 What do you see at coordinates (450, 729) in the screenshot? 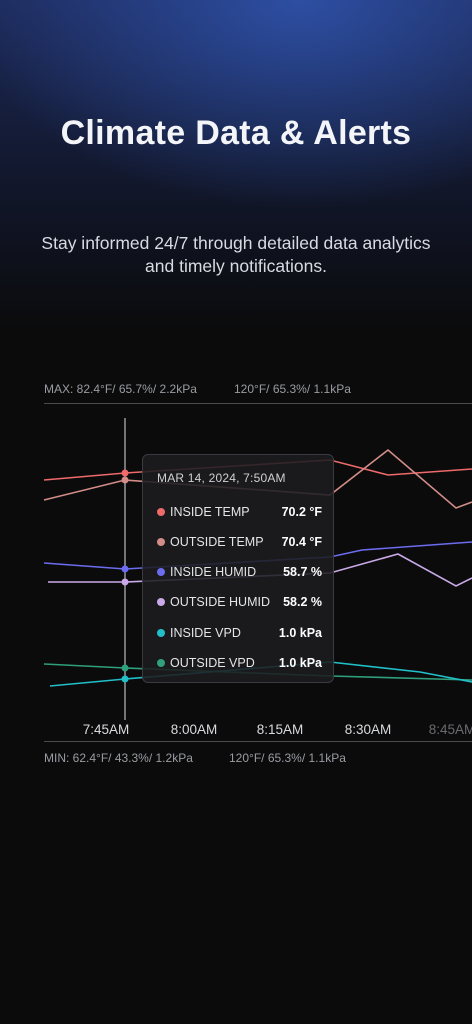
I see `x-tick-label: 8:45AM` at bounding box center [450, 729].